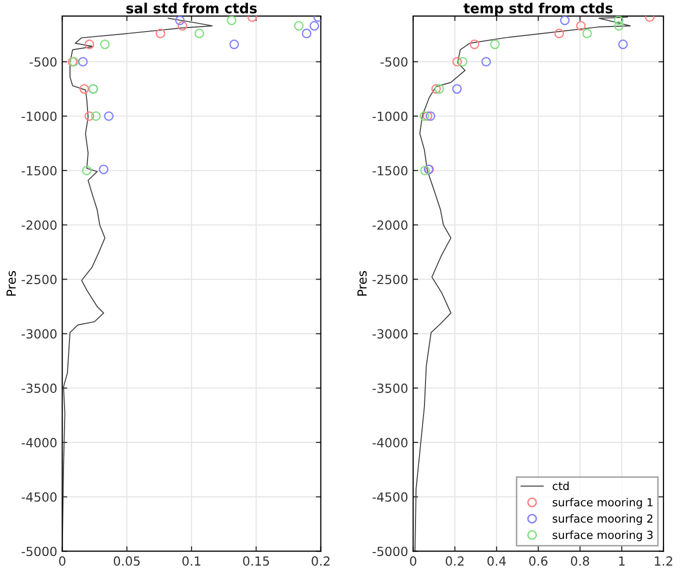 This screenshot has width=684, height=573. I want to click on x-tick-label: 0.1, so click(191, 561).